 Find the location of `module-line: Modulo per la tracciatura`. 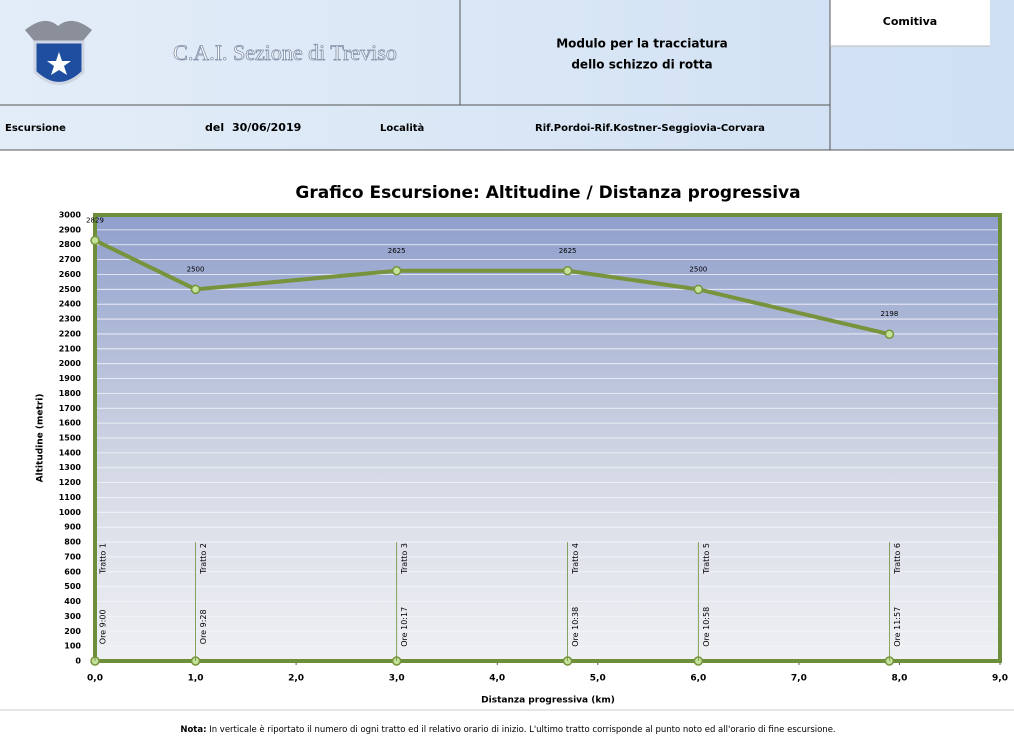

module-line: Modulo per la tracciatura is located at coordinates (642, 44).